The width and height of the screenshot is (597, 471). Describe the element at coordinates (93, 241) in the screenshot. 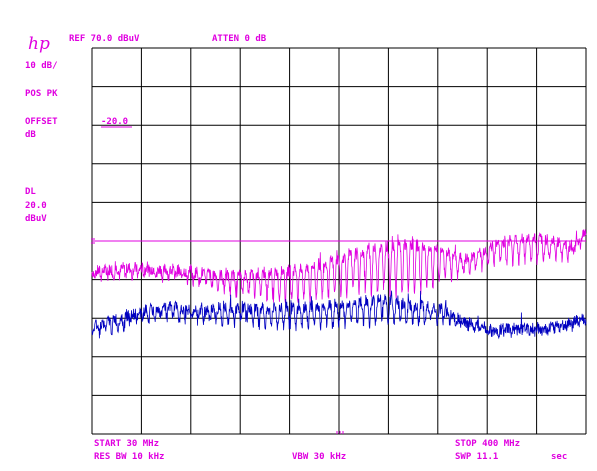

I see `display-line-marker` at that location.